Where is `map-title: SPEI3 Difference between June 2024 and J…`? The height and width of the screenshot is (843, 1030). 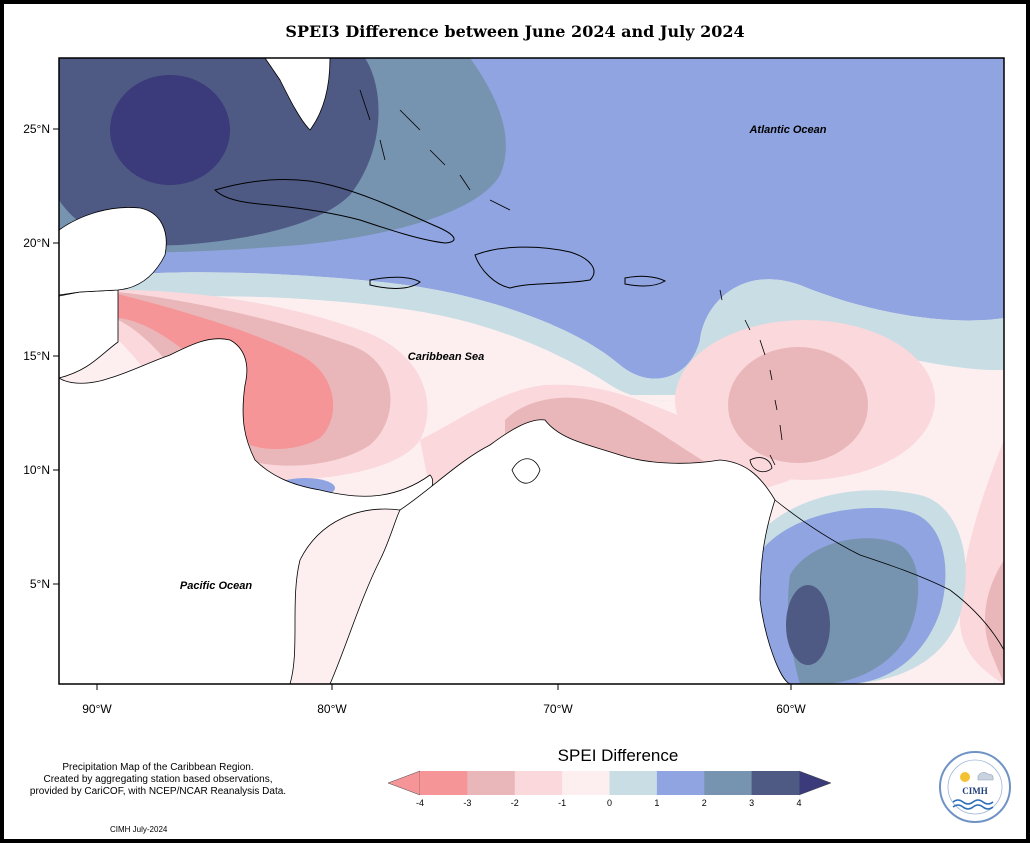 map-title: SPEI3 Difference between June 2024 and J… is located at coordinates (515, 31).